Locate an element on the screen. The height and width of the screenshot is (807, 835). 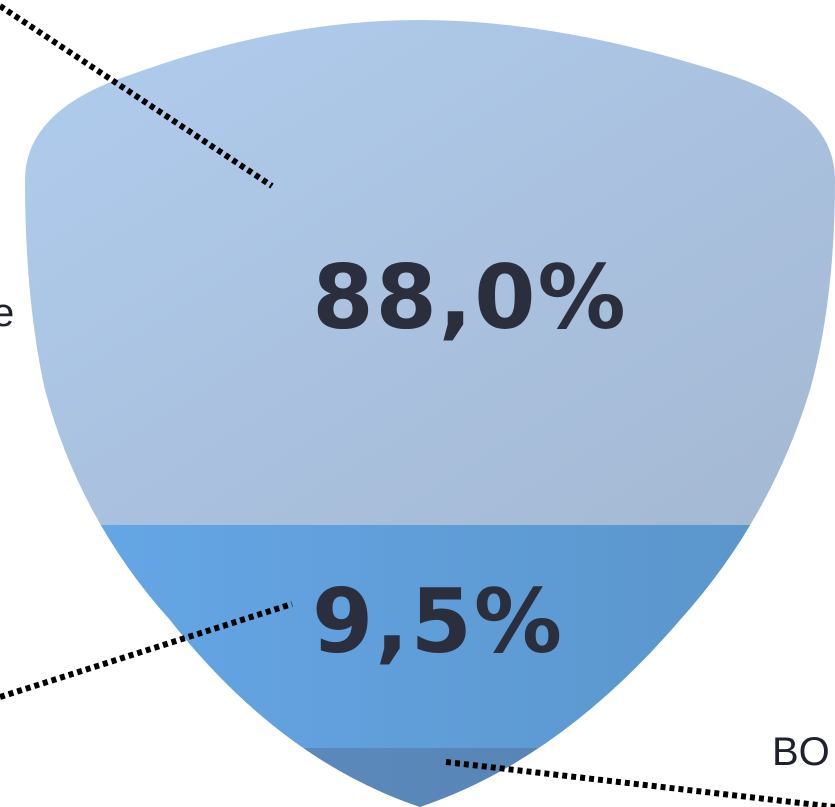
segment-1-label: 88,0% is located at coordinates (469, 297).